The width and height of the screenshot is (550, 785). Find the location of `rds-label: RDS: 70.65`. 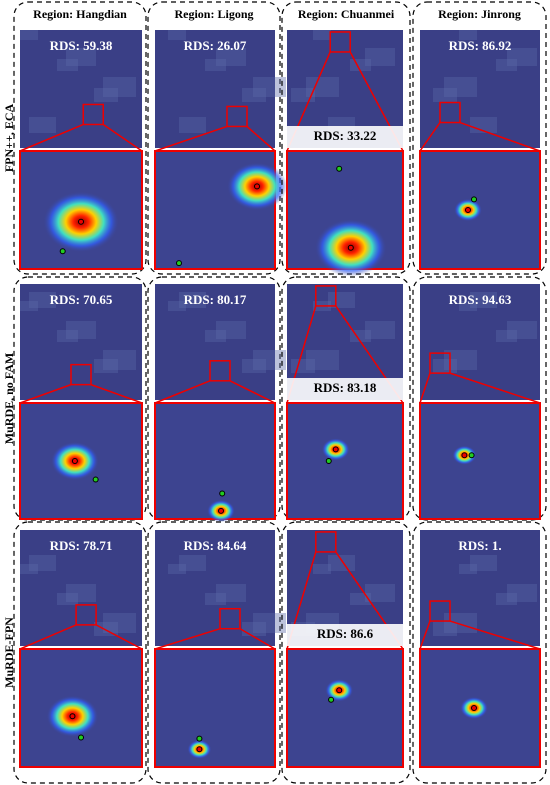

rds-label: RDS: 70.65 is located at coordinates (81, 299).